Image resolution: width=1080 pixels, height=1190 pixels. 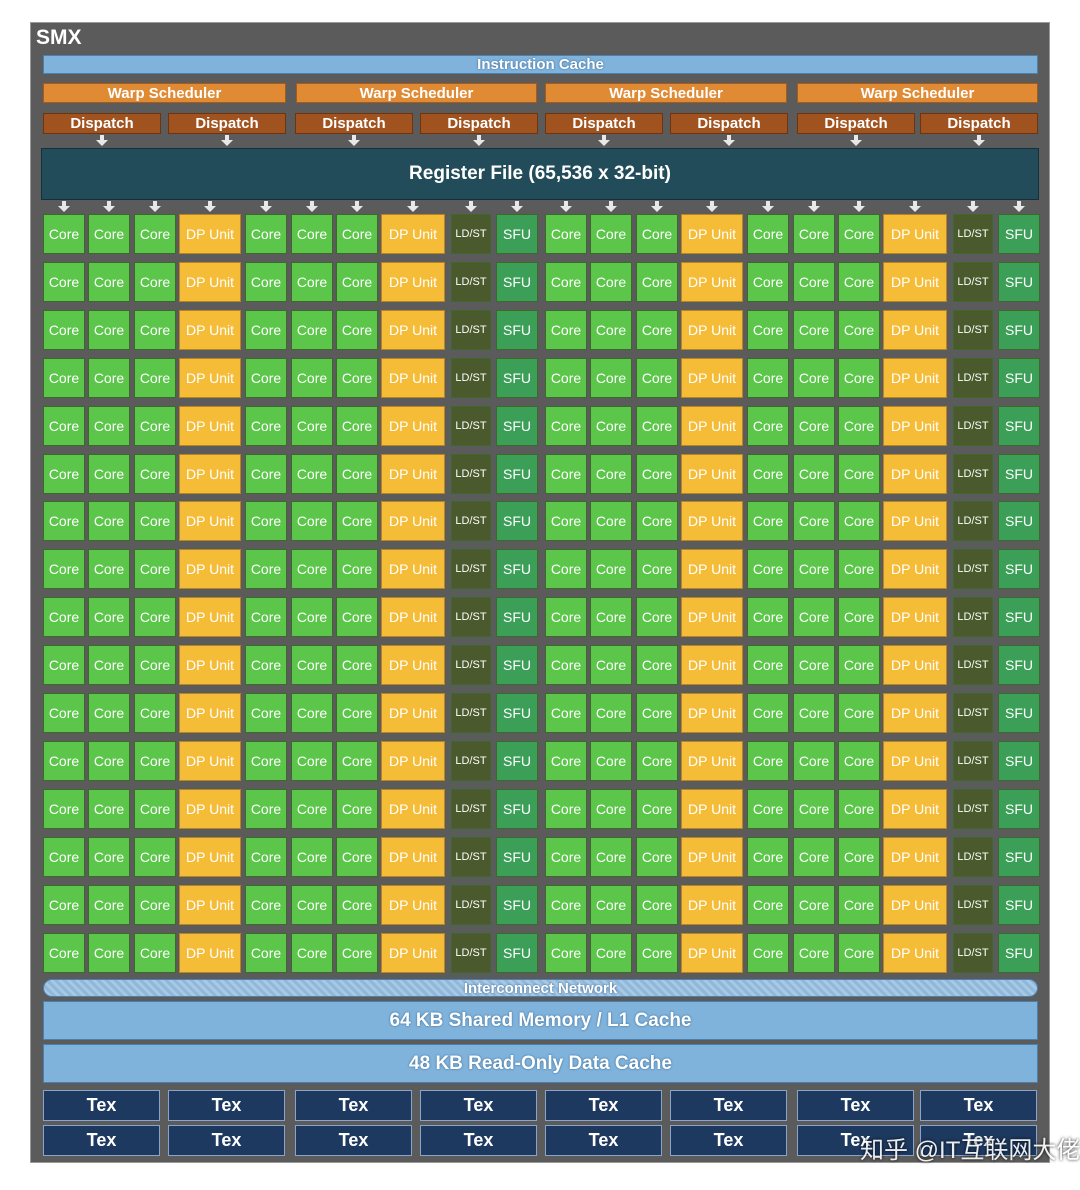 I want to click on dispatch: Dispatch, so click(x=856, y=123).